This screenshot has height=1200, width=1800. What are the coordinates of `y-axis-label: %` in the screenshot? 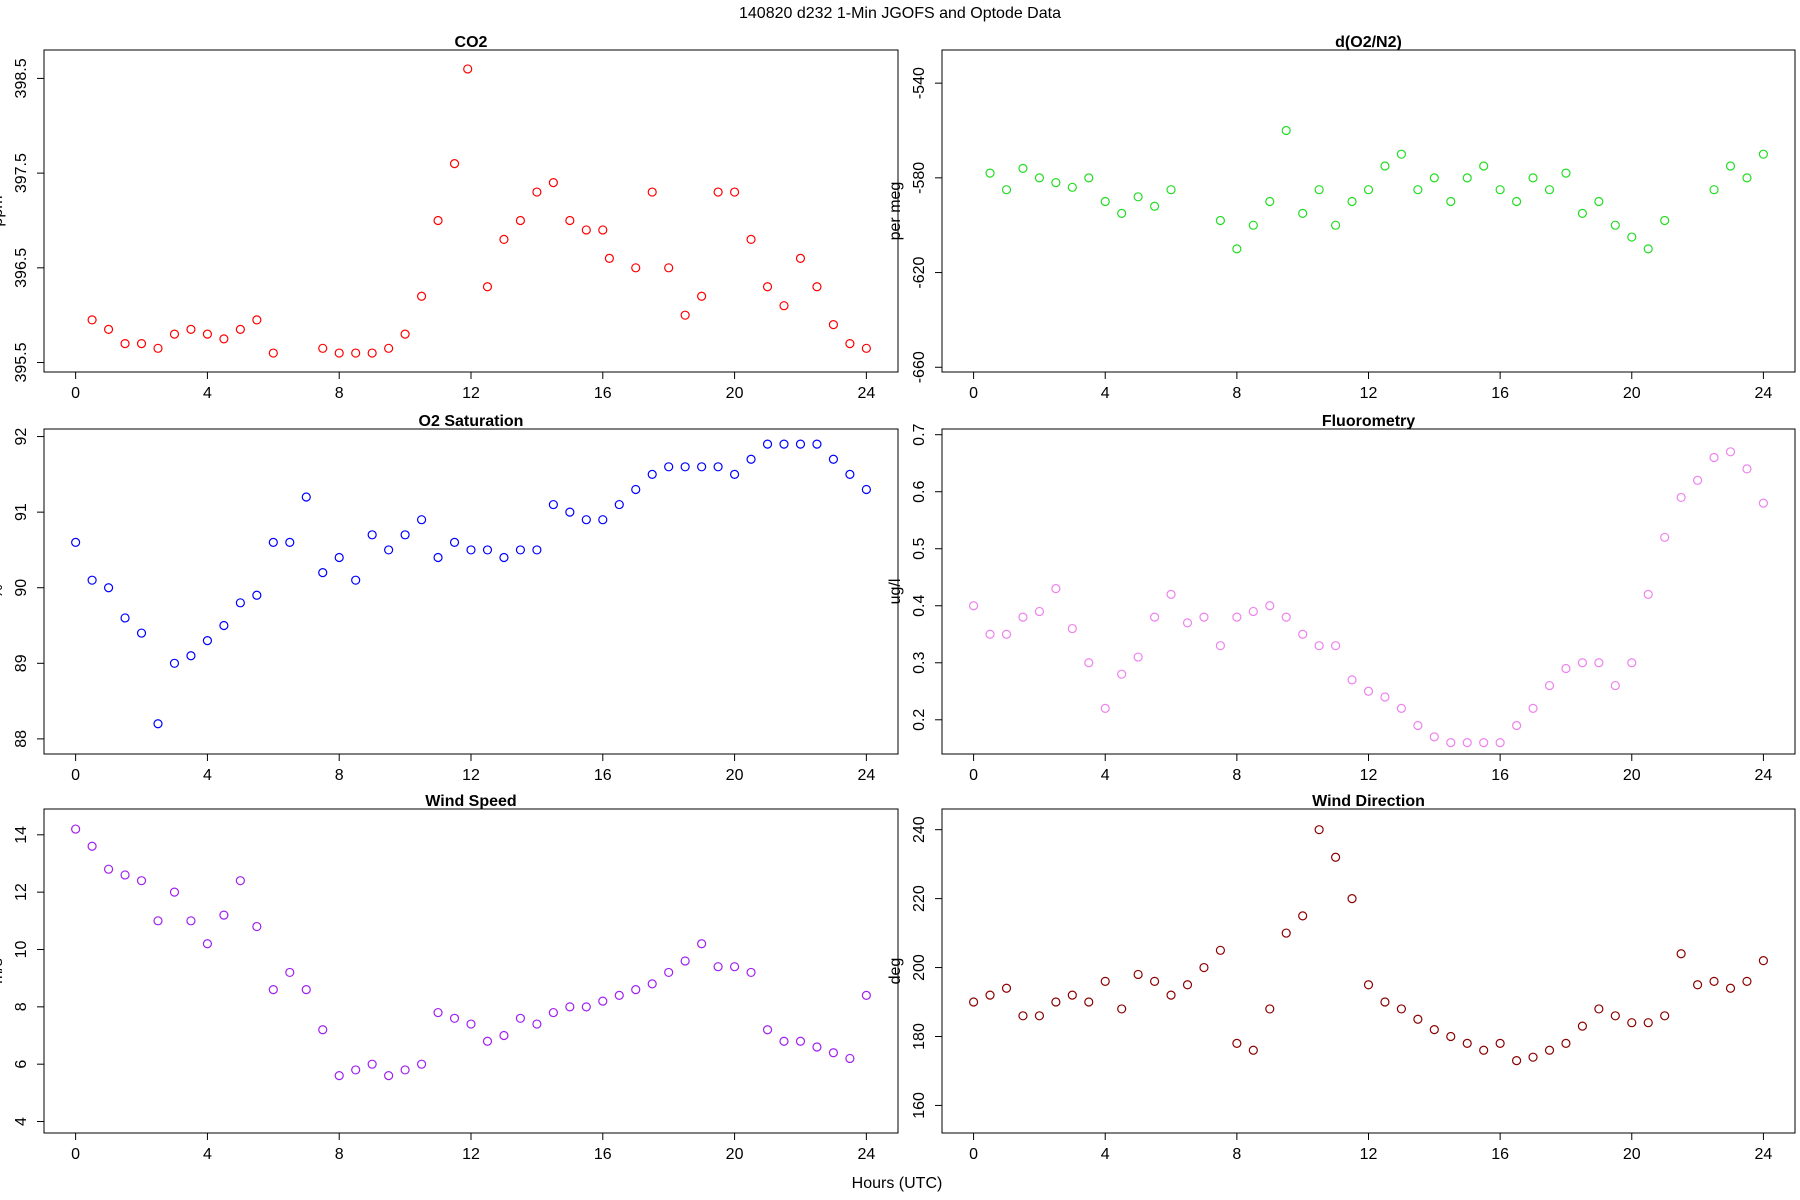 It's located at (3, 591).